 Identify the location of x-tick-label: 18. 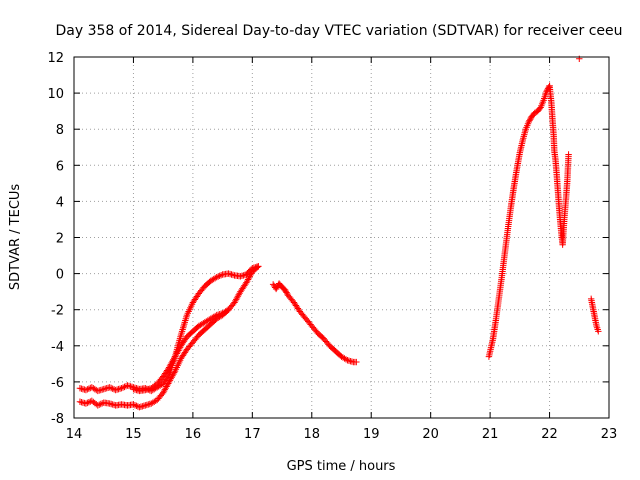
(312, 434).